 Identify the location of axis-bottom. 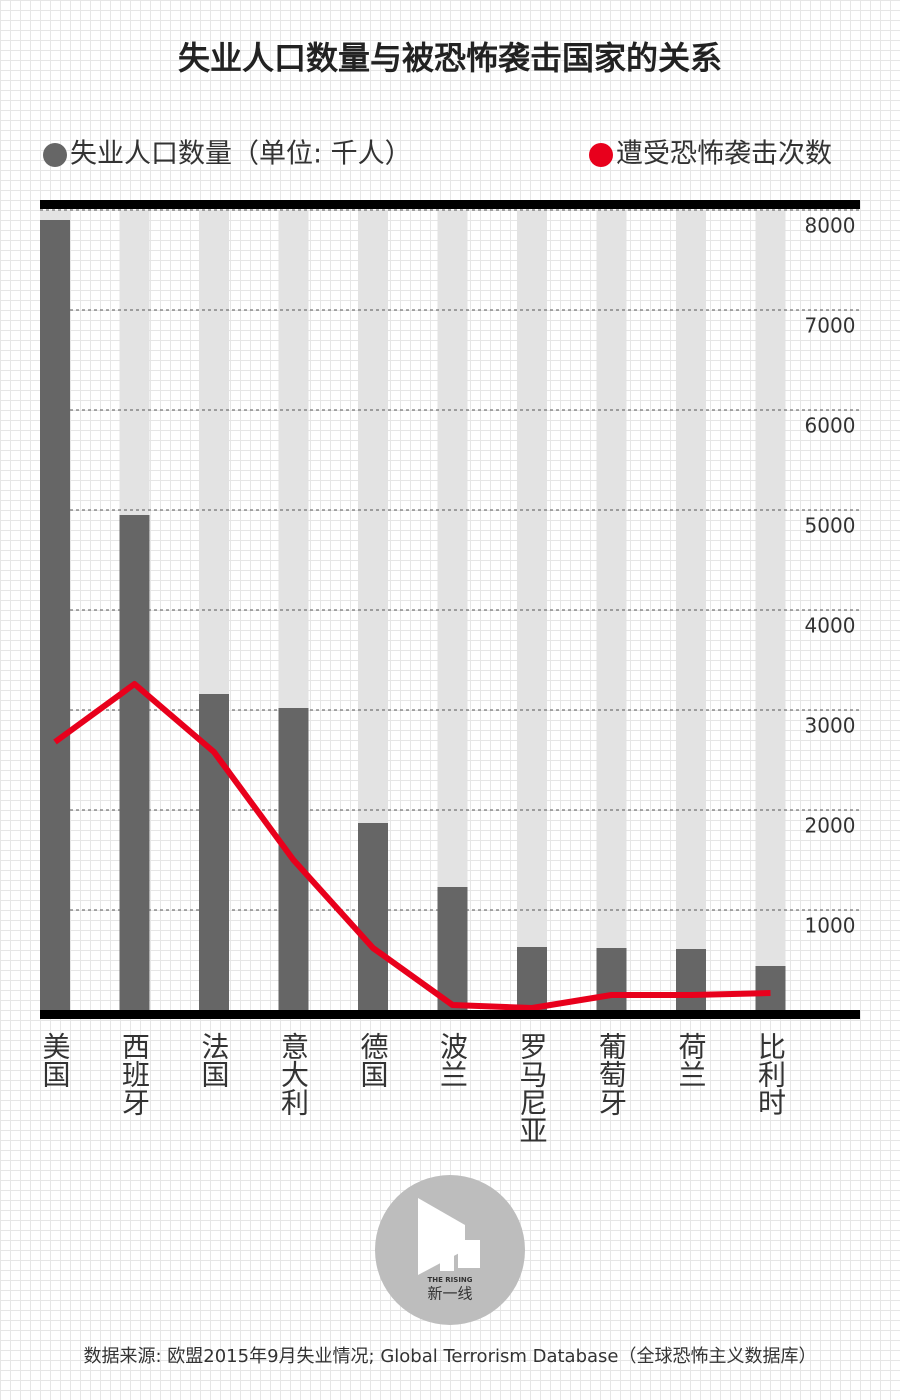
(450, 1014).